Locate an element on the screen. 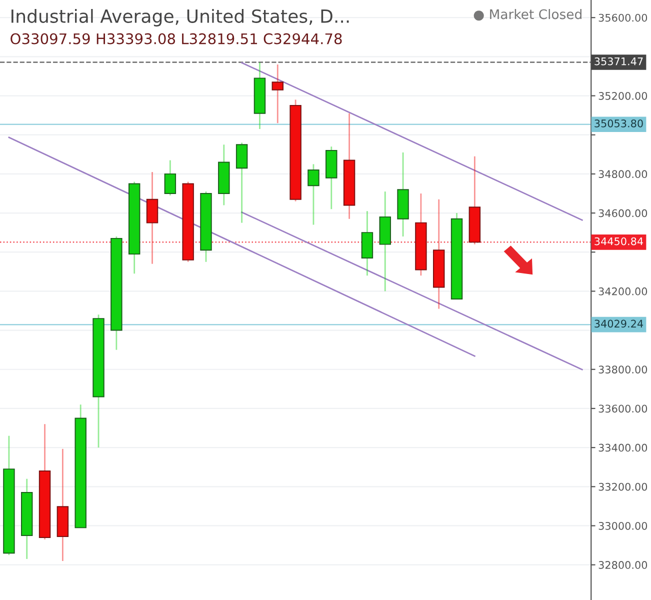  y-tick-label: 34200.00 is located at coordinates (623, 291).